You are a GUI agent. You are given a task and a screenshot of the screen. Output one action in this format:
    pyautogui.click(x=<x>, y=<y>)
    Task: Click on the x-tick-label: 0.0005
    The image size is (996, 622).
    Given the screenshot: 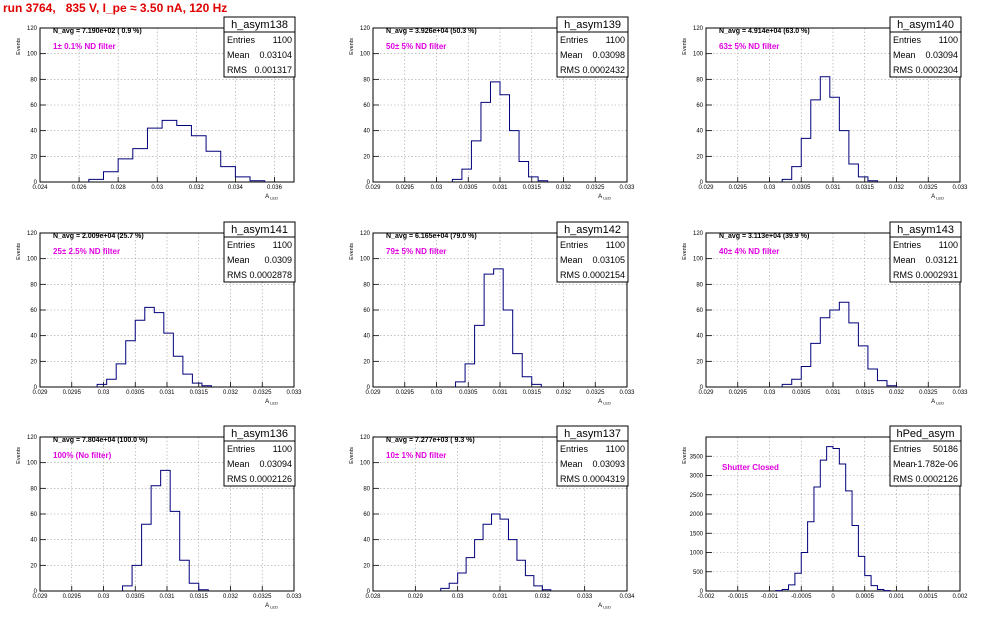 What is the action you would take?
    pyautogui.click(x=865, y=597)
    